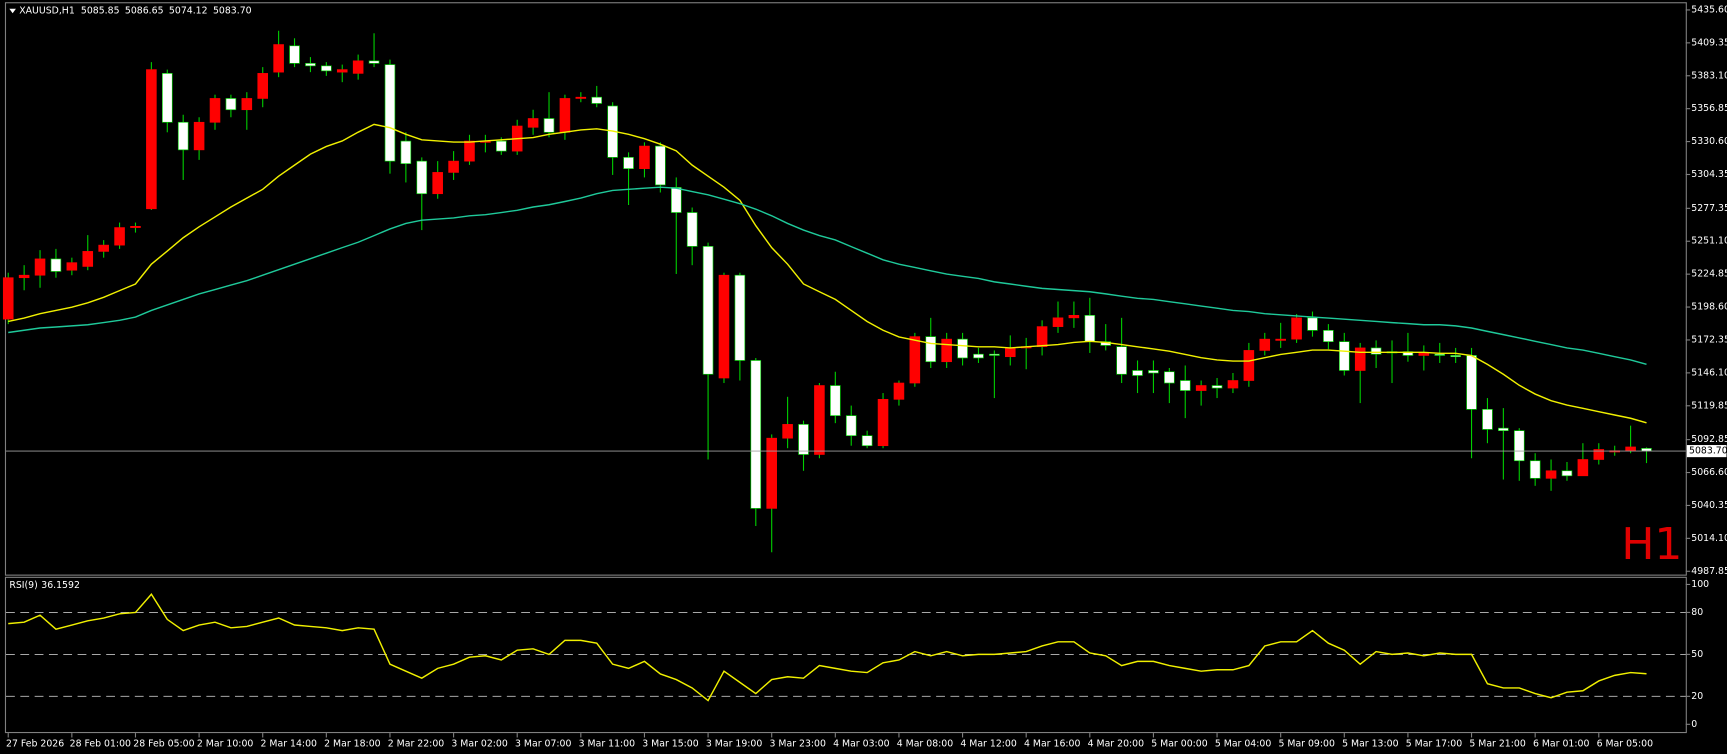 This screenshot has height=754, width=1727. I want to click on y-tick-label: 5277.35, so click(1709, 208).